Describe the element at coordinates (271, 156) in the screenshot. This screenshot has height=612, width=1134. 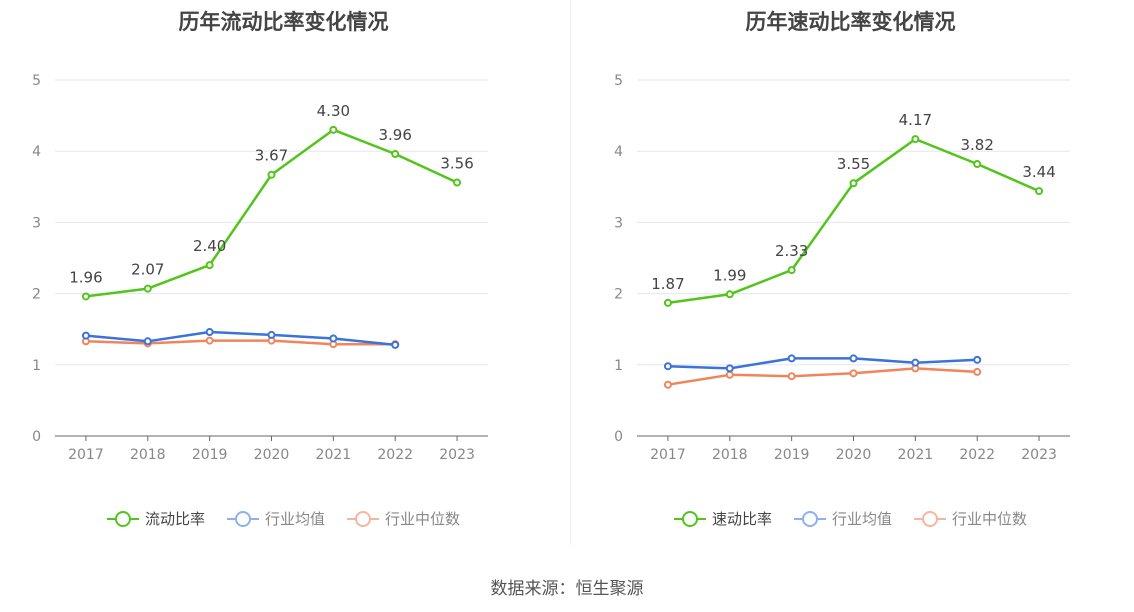
I see `data-label: 3.67` at that location.